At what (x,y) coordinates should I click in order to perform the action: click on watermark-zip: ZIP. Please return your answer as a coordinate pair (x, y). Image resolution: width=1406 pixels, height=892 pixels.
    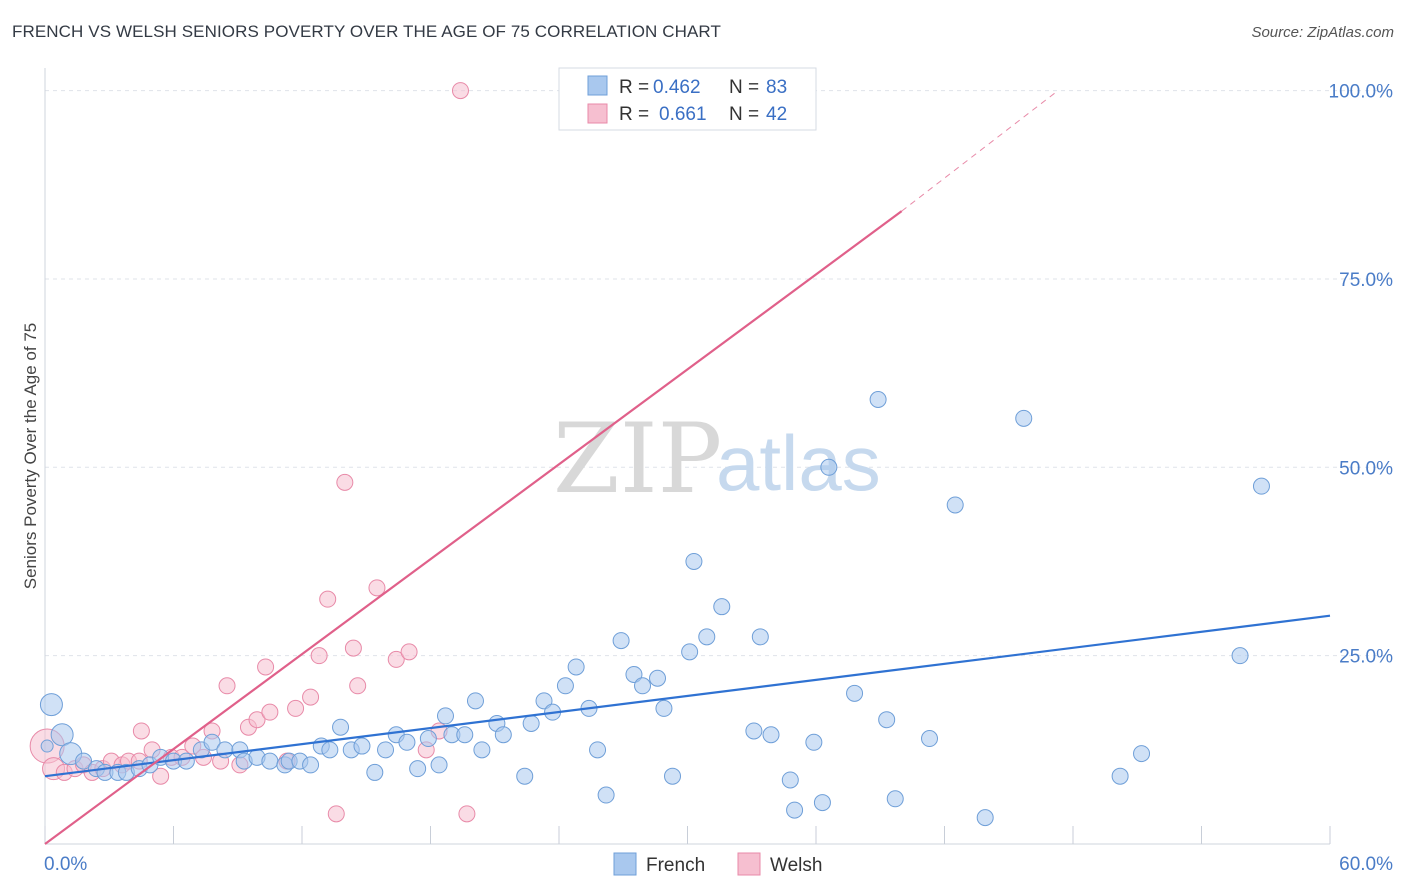
    Looking at the image, I should click on (637, 459).